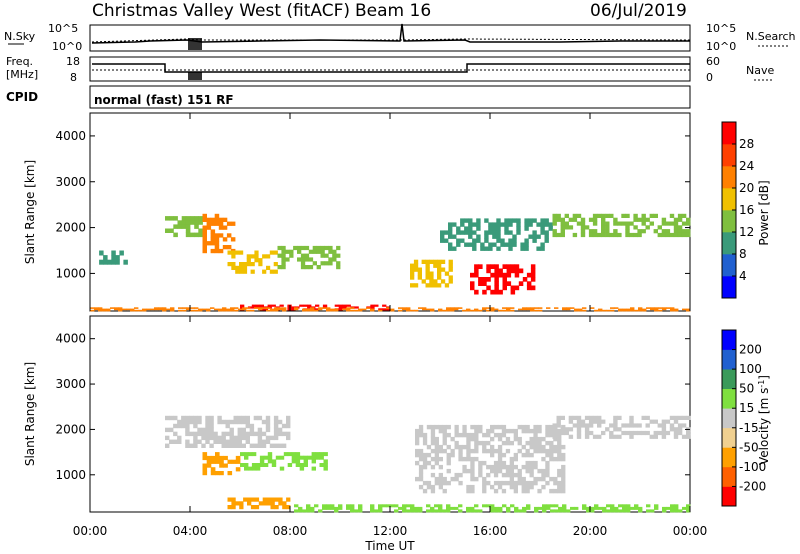  What do you see at coordinates (749, 428) in the screenshot?
I see `velocity-colorbar-tick-label: -15` at bounding box center [749, 428].